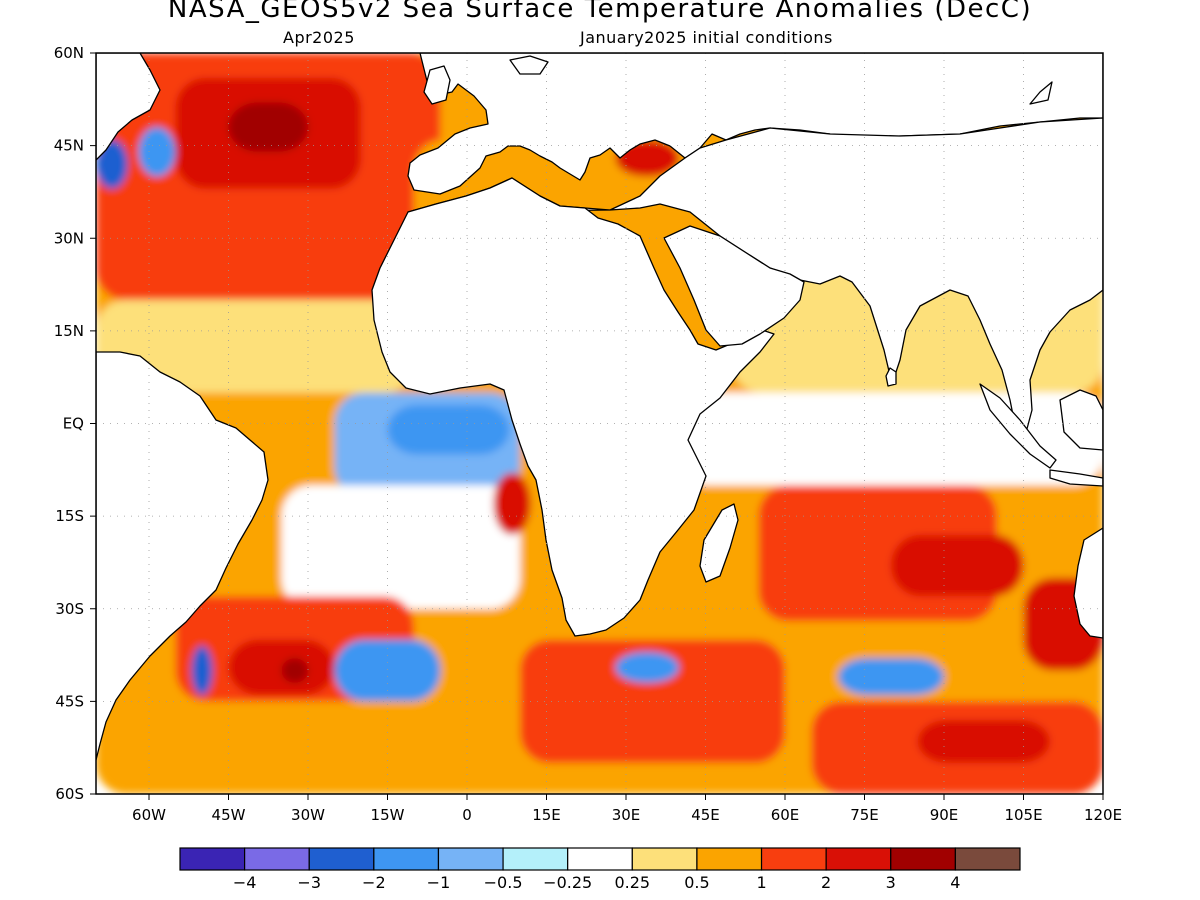 This screenshot has width=1200, height=900. What do you see at coordinates (149, 815) in the screenshot?
I see `lon-tick-label: 60W` at bounding box center [149, 815].